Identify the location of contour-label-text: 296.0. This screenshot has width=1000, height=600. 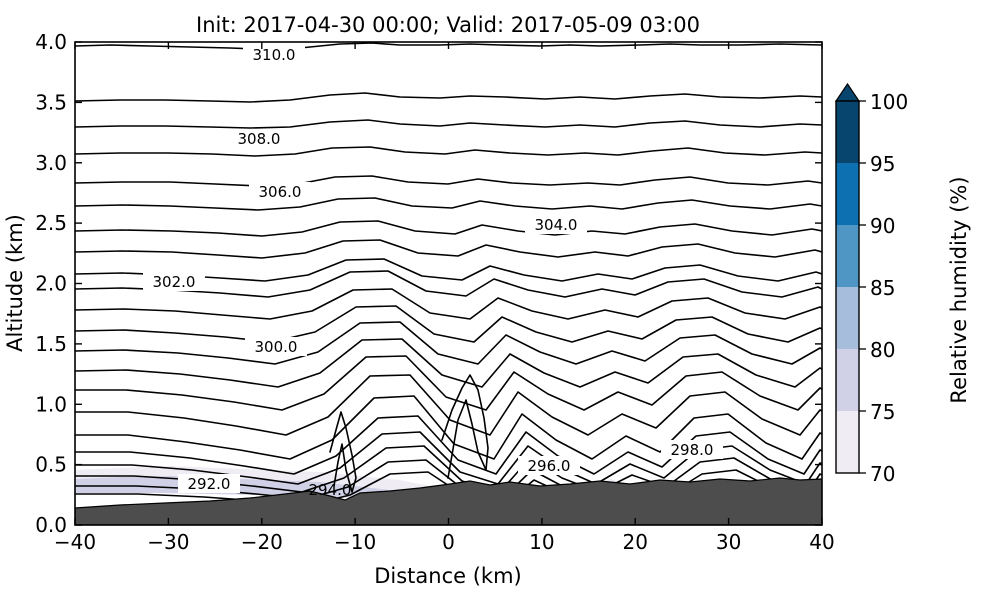
(549, 466).